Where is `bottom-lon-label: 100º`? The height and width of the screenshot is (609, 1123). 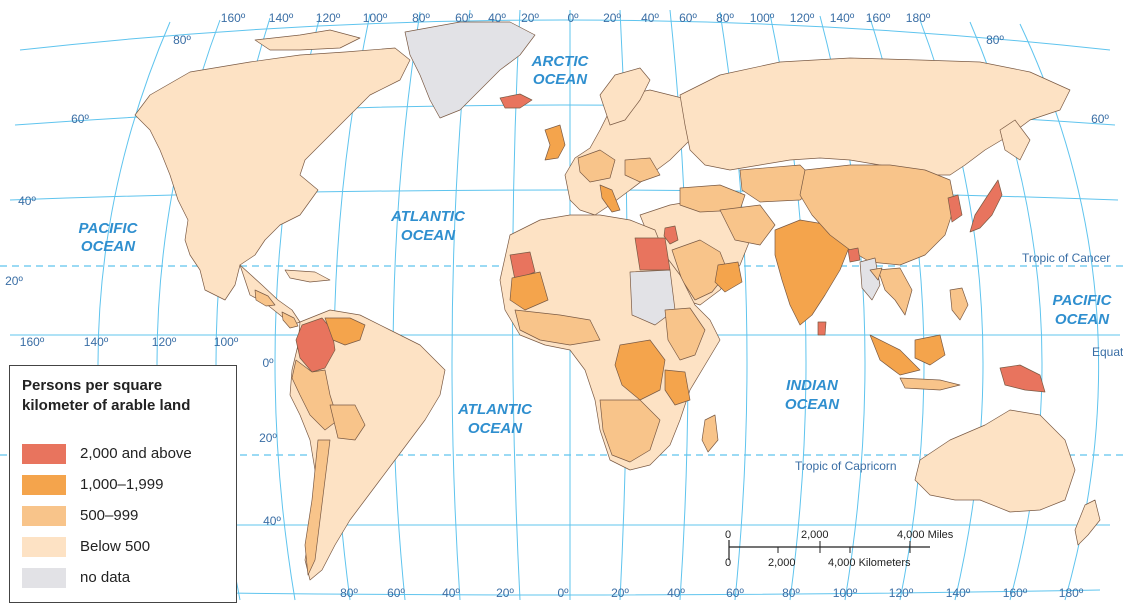 bottom-lon-label: 100º is located at coordinates (845, 593).